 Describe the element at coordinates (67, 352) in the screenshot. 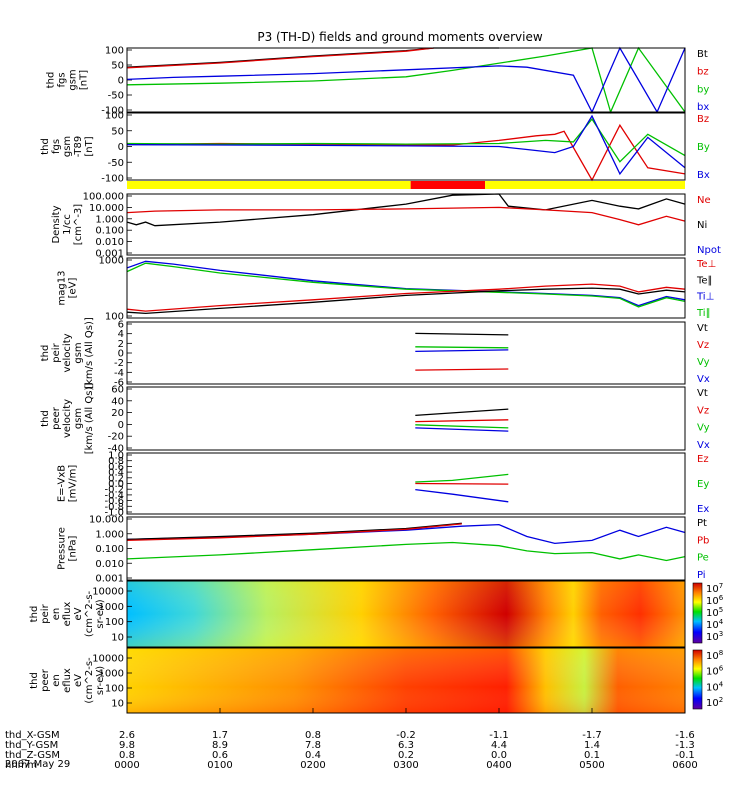

I see `y-axis-label: velocity` at that location.